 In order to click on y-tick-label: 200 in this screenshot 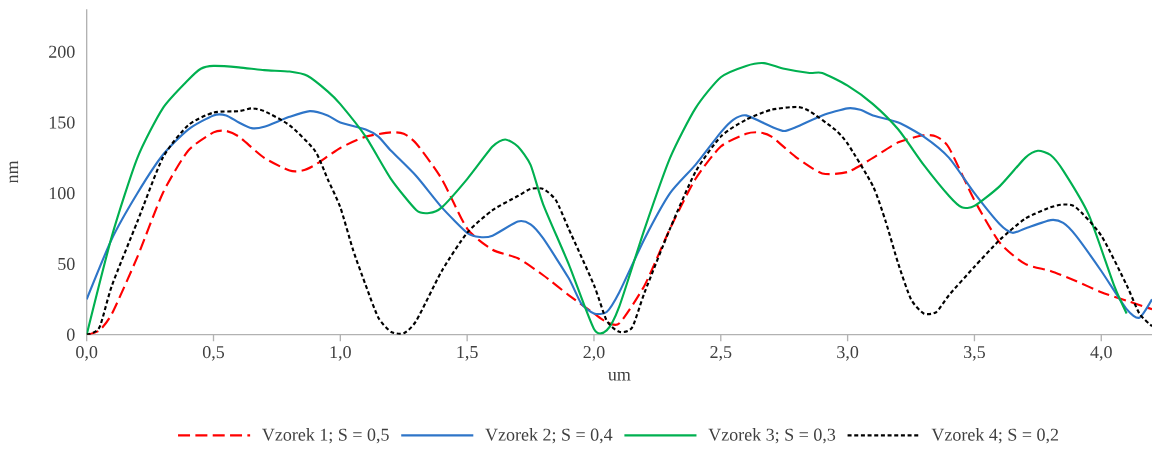, I will do `click(62, 51)`.